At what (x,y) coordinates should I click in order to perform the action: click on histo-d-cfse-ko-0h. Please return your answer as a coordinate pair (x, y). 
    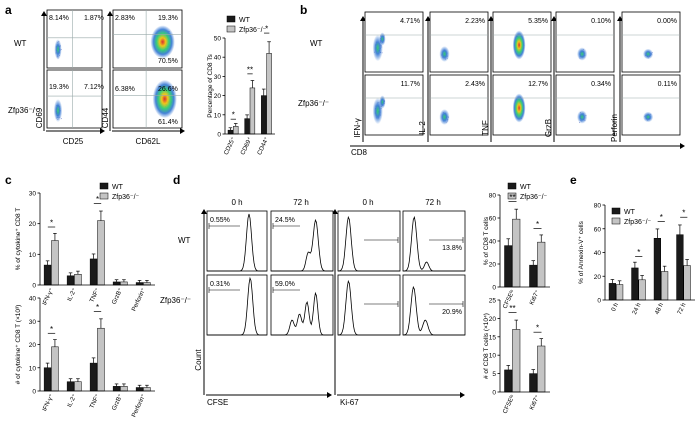
    Looking at the image, I should click on (237, 305).